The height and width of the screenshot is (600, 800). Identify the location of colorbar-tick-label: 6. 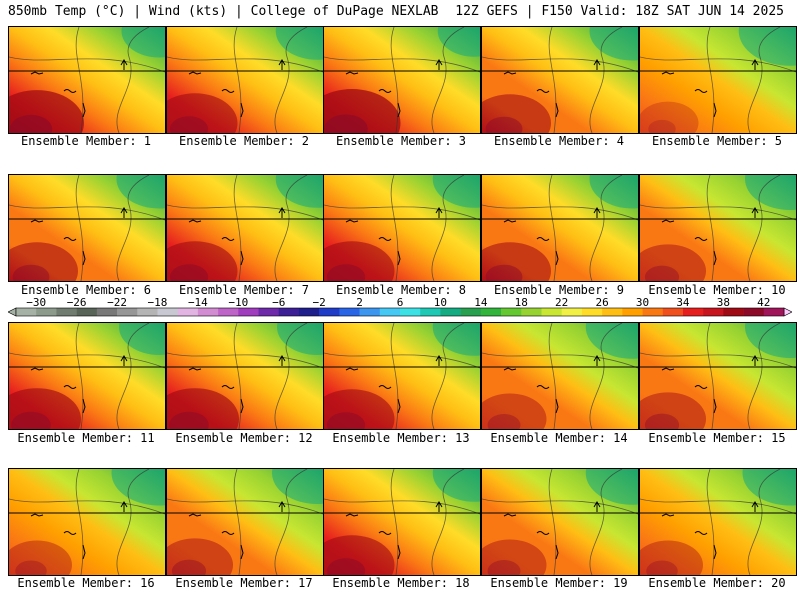
(400, 302).